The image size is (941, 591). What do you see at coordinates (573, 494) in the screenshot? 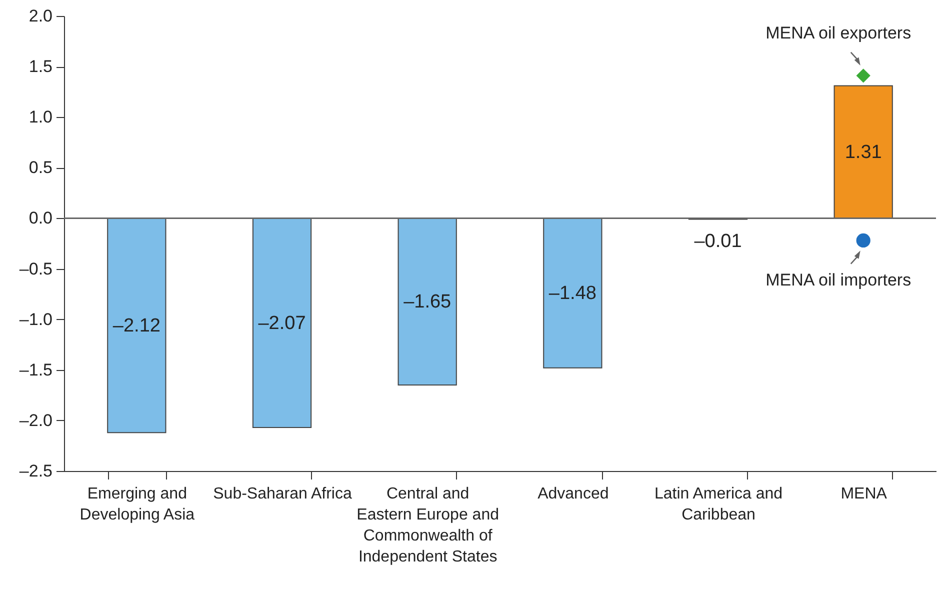
I see `x-tick-label: Advanced` at bounding box center [573, 494].